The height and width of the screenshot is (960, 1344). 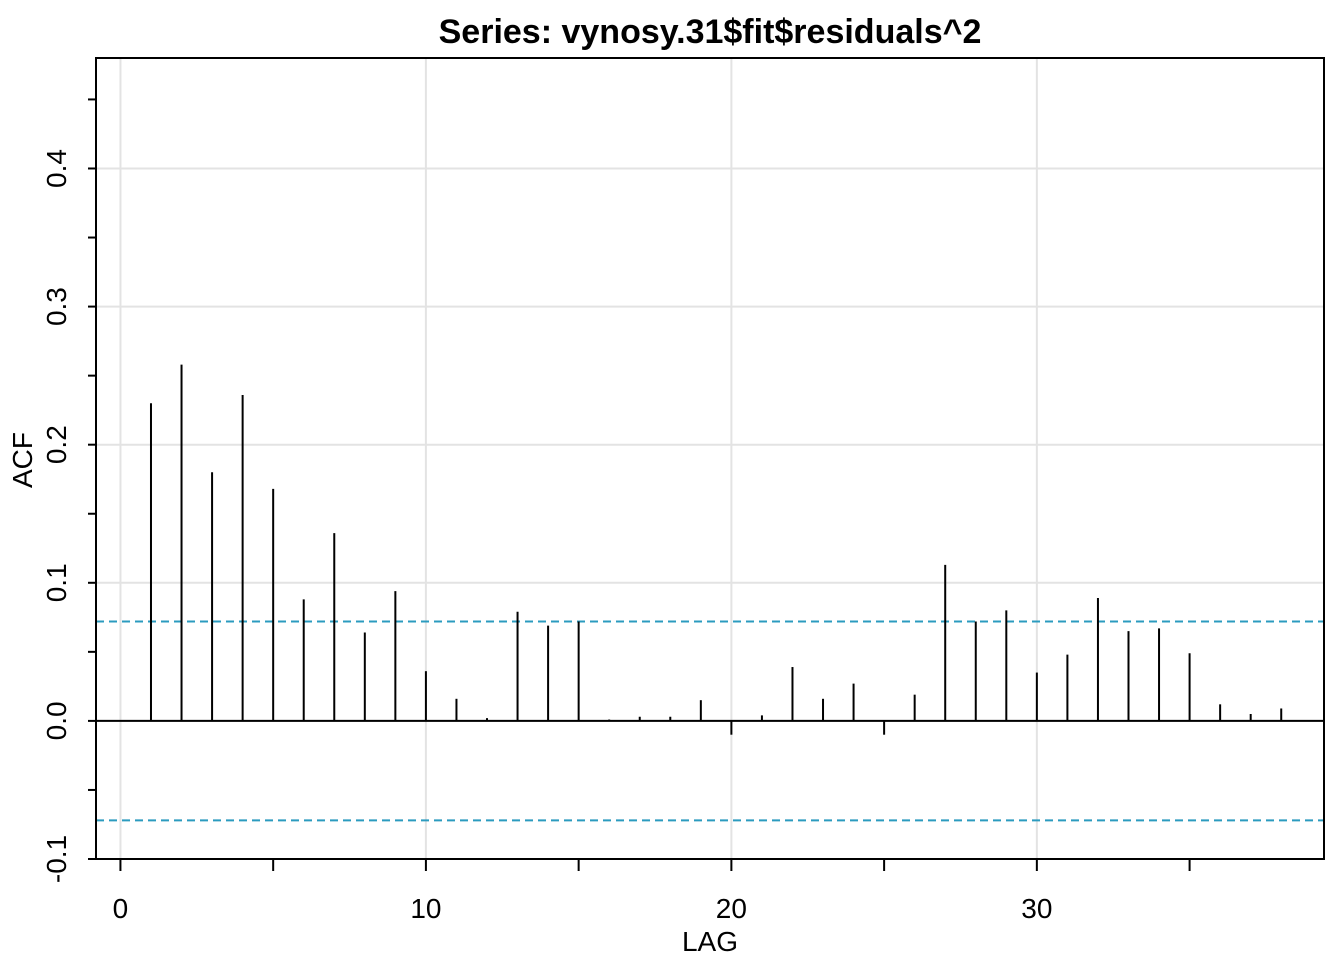 What do you see at coordinates (710, 941) in the screenshot?
I see `x-axis-label: LAG` at bounding box center [710, 941].